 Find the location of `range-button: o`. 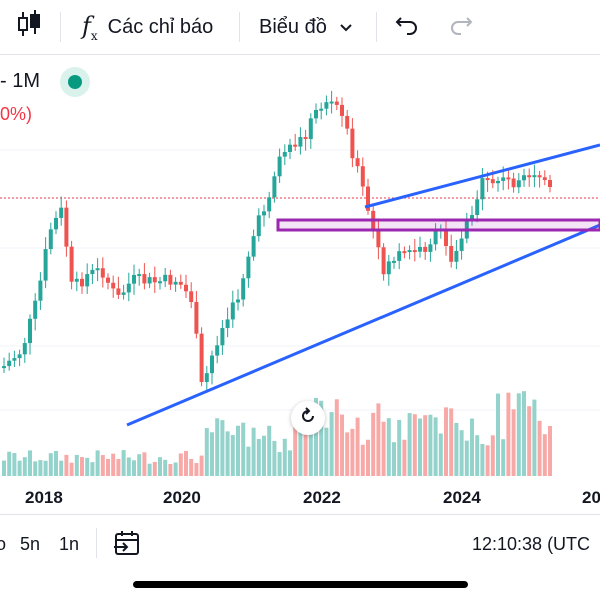

range-button: o is located at coordinates (3, 544).